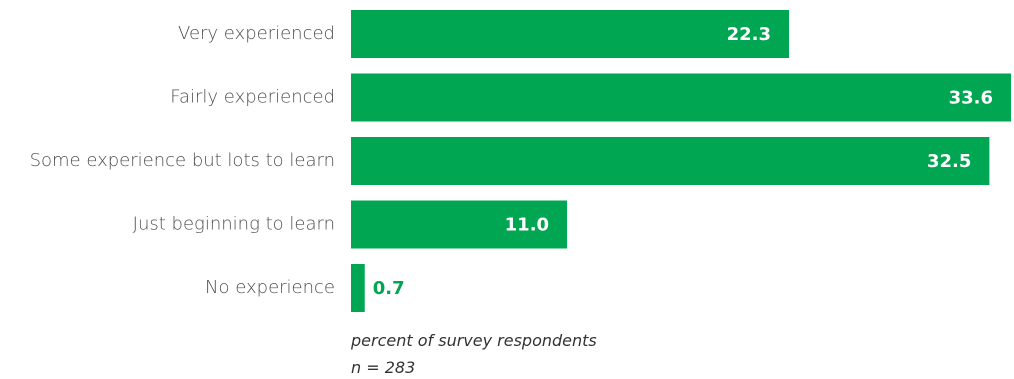  What do you see at coordinates (182, 160) in the screenshot?
I see `category-label: Some experience but lots to learn` at bounding box center [182, 160].